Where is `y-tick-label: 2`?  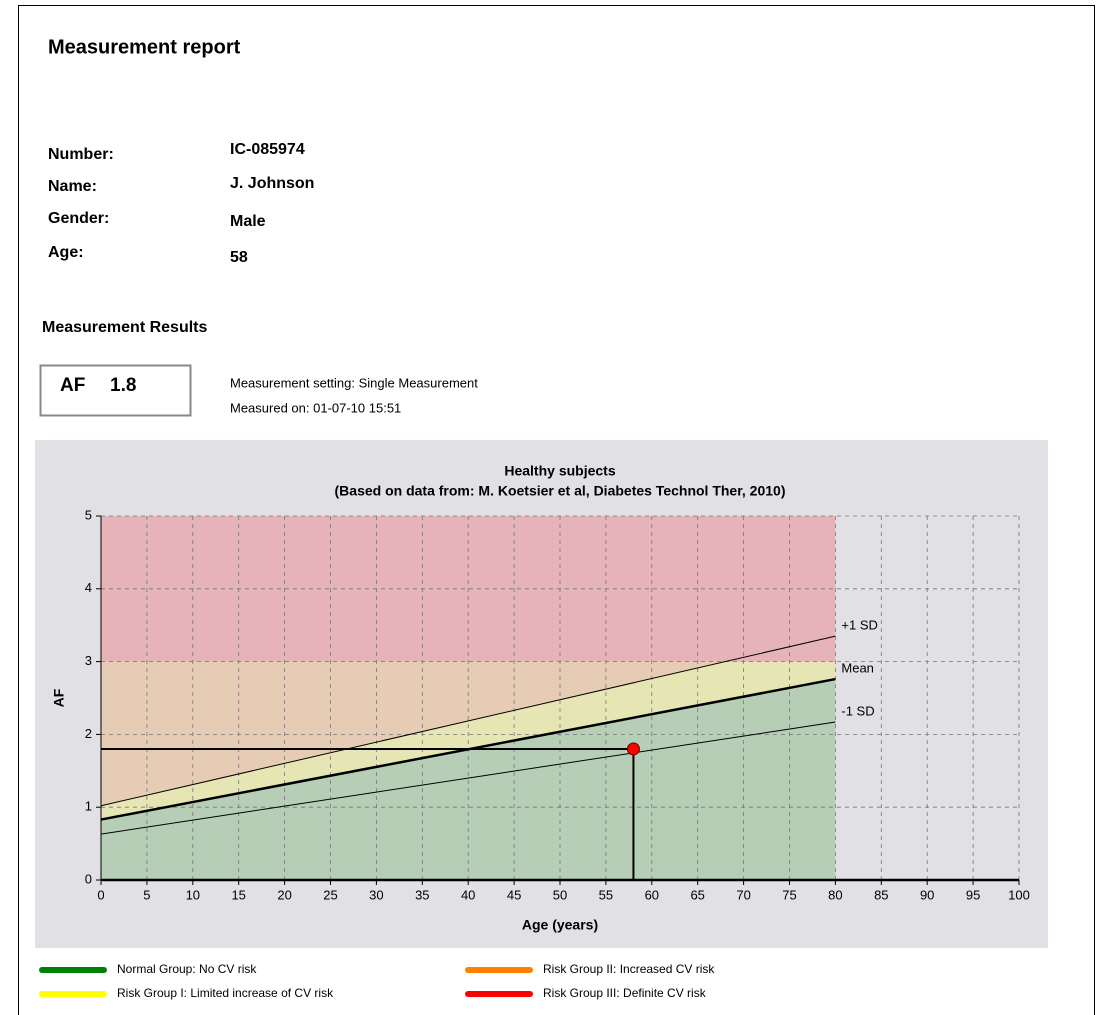
y-tick-label: 2 is located at coordinates (88, 733).